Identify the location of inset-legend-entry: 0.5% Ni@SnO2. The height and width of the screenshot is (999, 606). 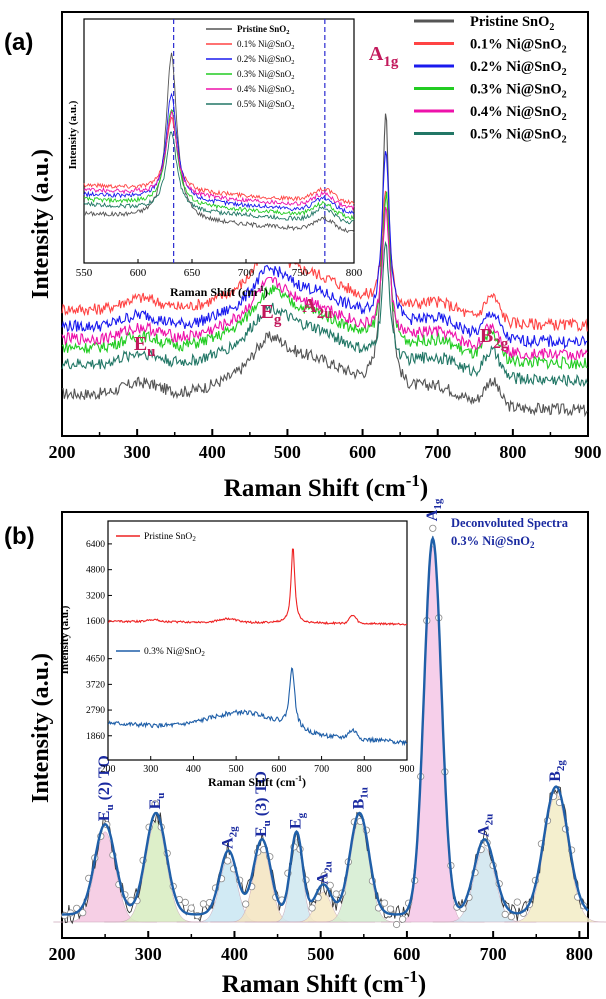
(266, 105).